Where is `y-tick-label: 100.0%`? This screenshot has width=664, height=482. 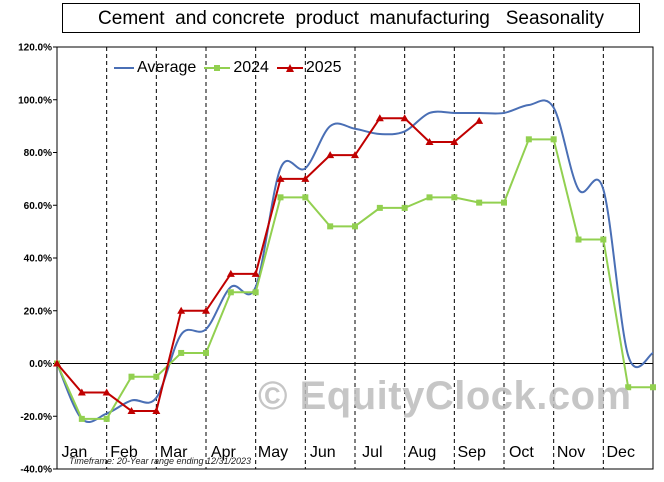
y-tick-label: 100.0% is located at coordinates (35, 100).